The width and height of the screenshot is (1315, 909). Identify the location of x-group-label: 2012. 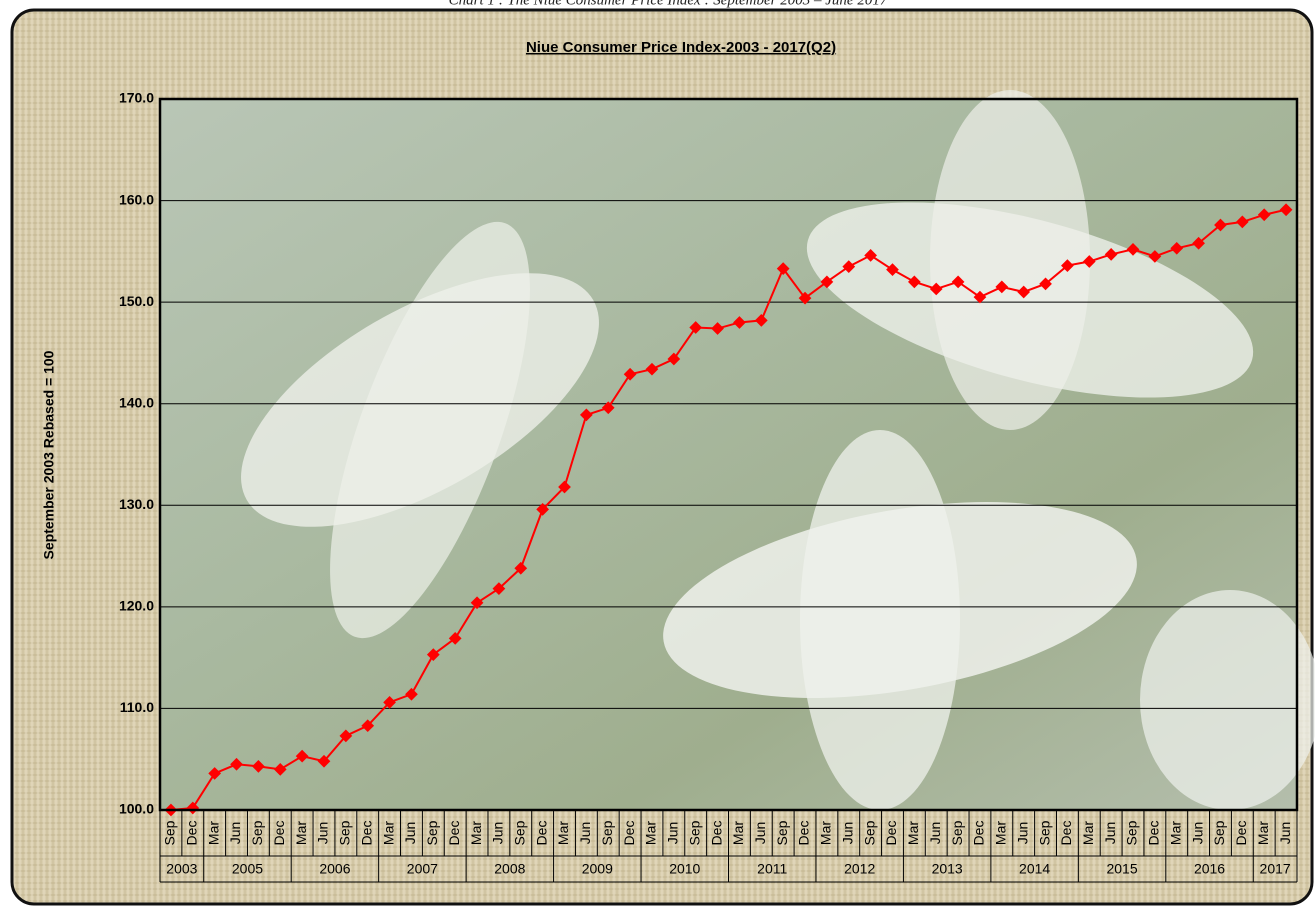
(859, 869).